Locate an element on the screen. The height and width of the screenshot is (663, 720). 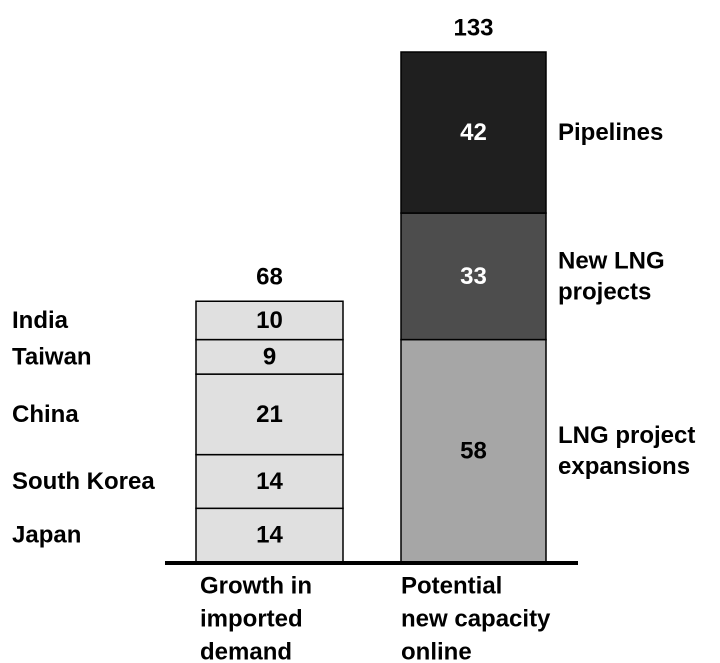
bar-segment-lng-project-expansions is located at coordinates (473, 450).